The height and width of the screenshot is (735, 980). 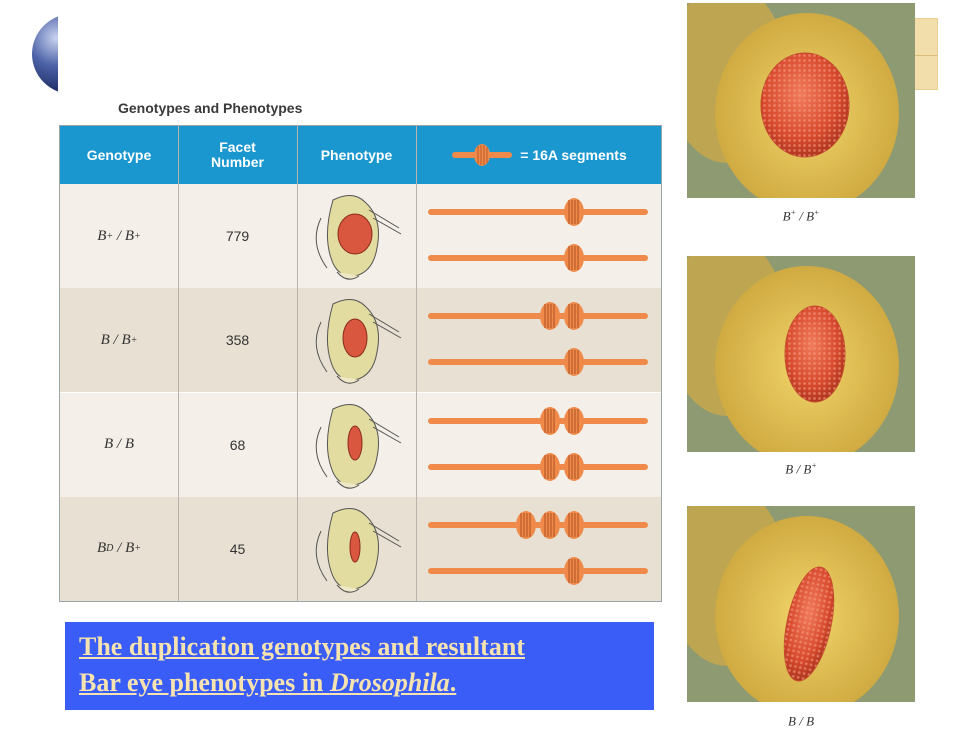 What do you see at coordinates (801, 216) in the screenshot?
I see `photo-genotype-label: B+ / B+` at bounding box center [801, 216].